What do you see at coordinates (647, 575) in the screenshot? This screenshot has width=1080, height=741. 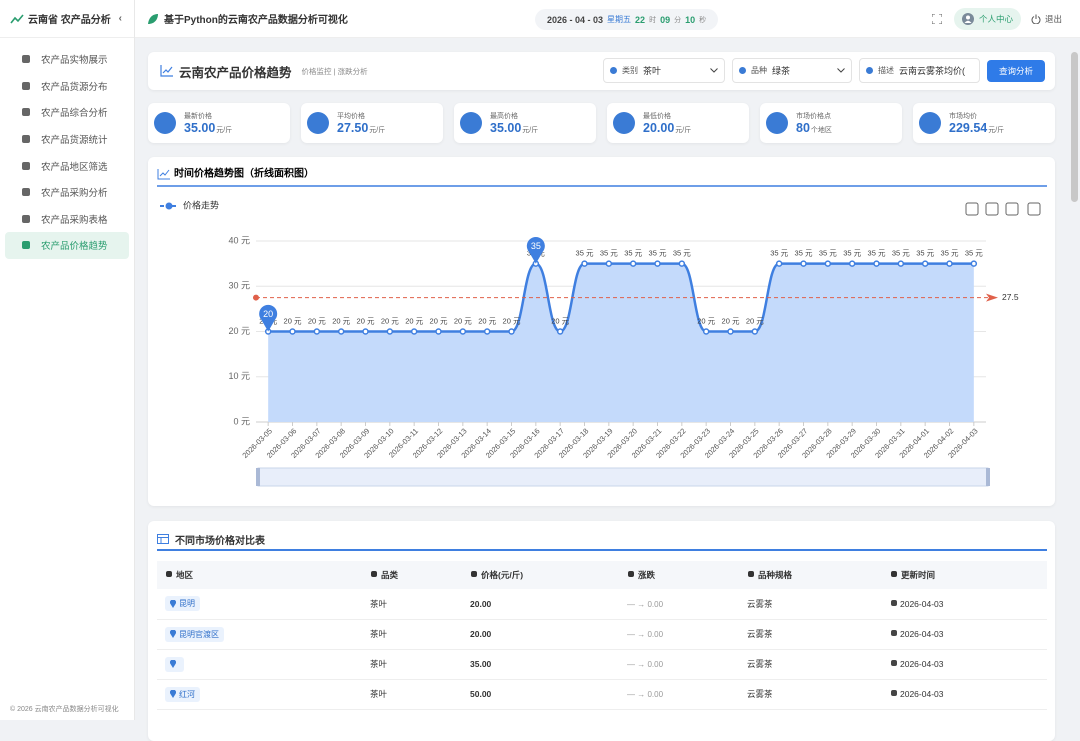 I see `table-header-text: 涨跌` at bounding box center [647, 575].